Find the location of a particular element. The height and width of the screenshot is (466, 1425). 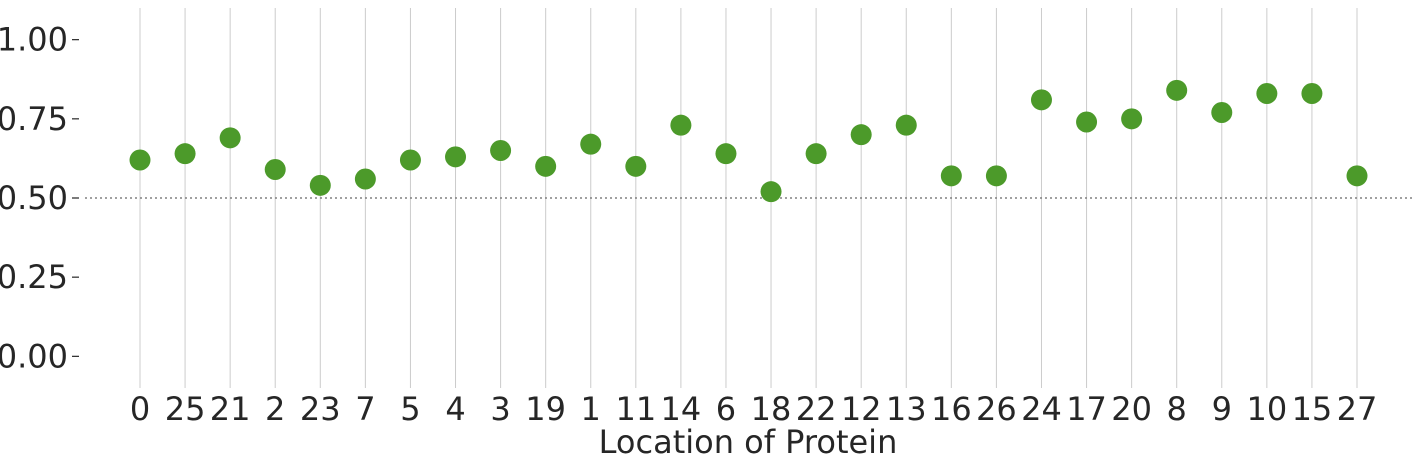

x-tick-label: 27 is located at coordinates (1357, 409).